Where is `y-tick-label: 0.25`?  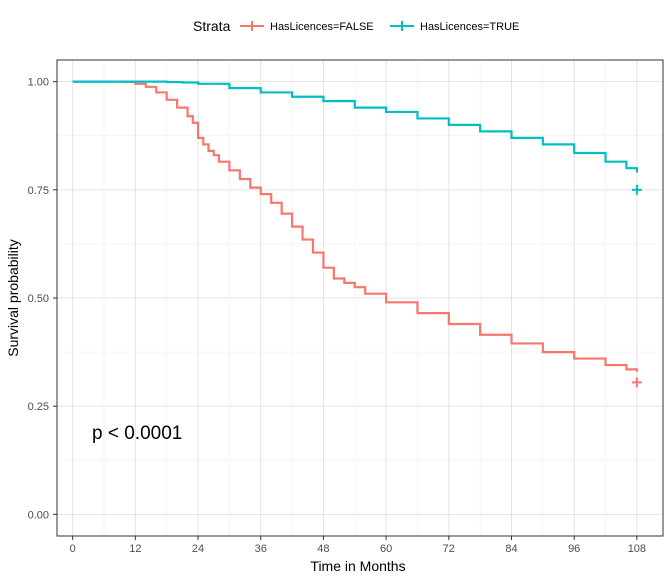
y-tick-label: 0.25 is located at coordinates (38, 407).